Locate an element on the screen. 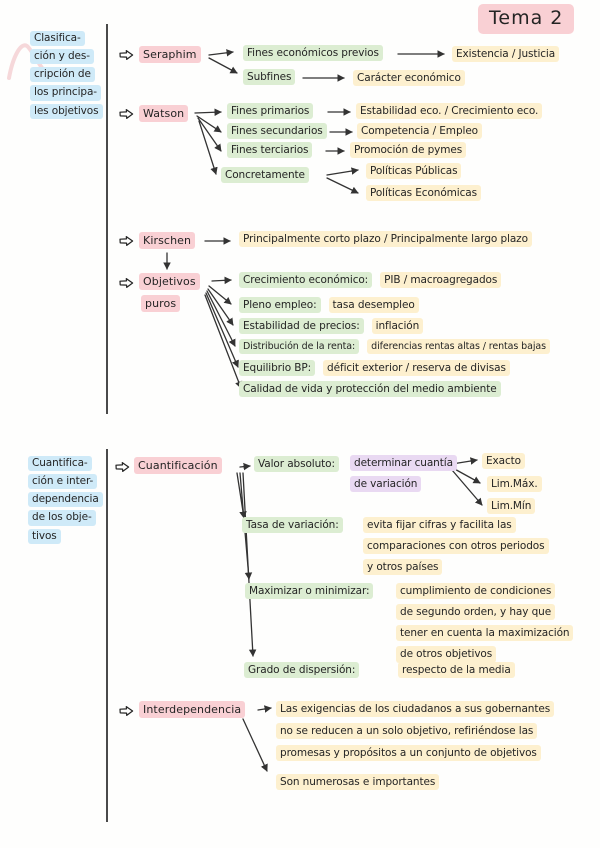  topic-cuantificacion: Cuantificación is located at coordinates (178, 465).